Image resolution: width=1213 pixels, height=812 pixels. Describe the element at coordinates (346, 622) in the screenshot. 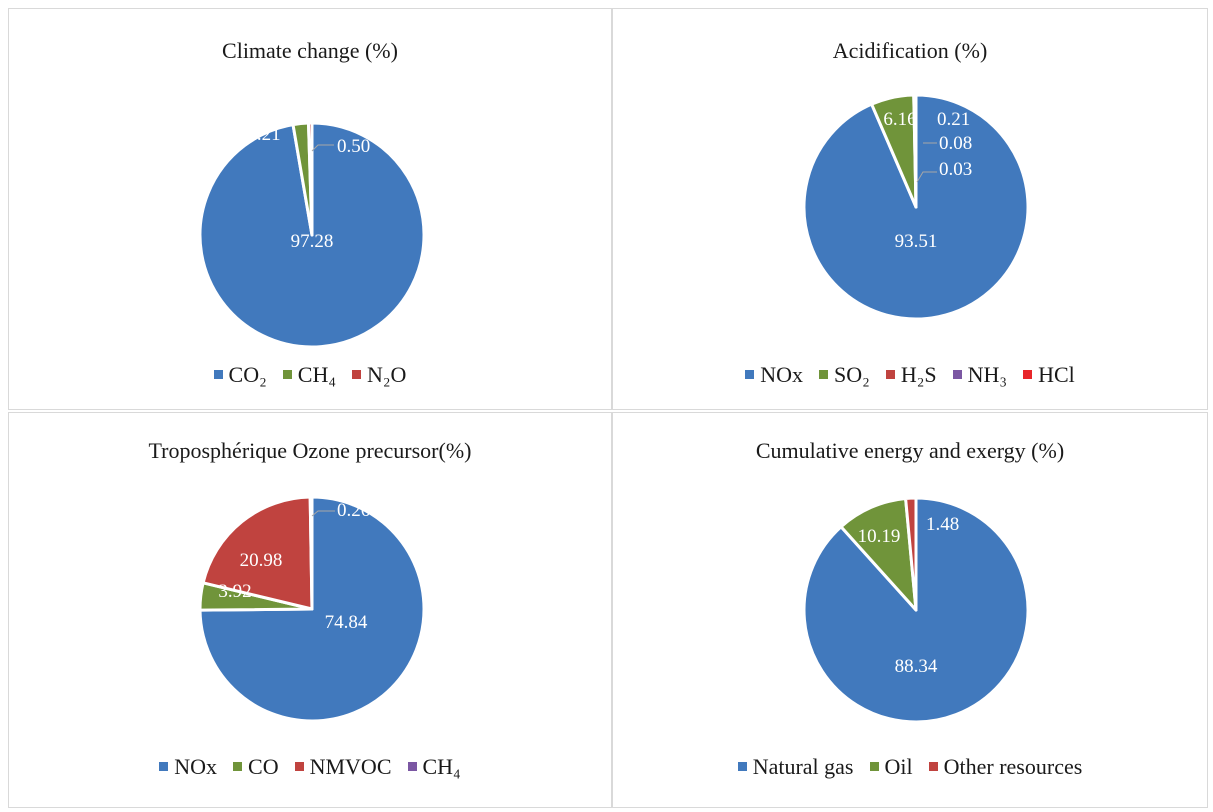

I see `data-label: 74.84` at that location.